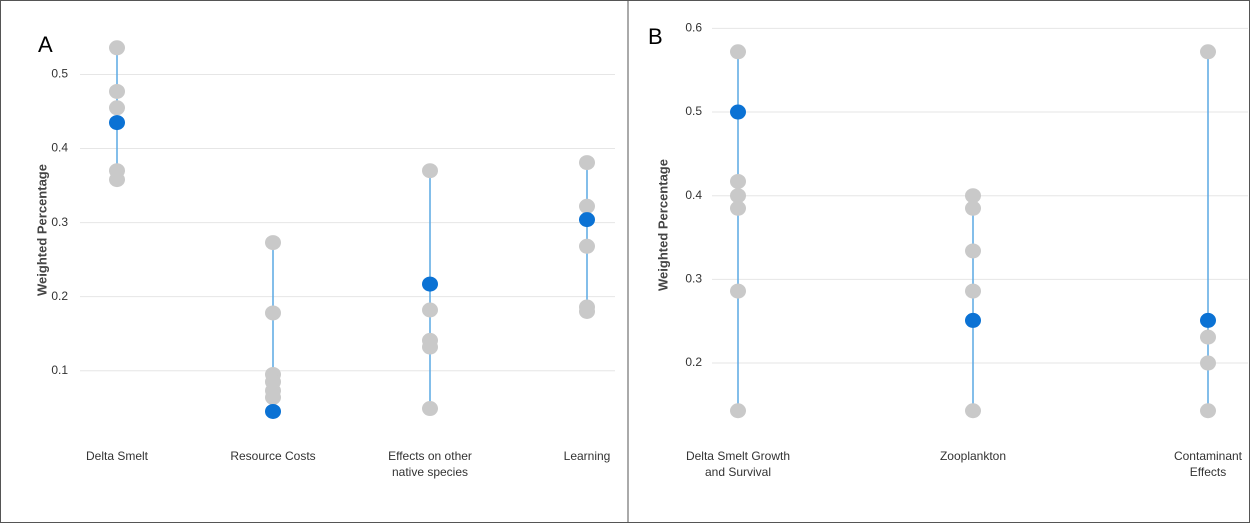 The image size is (1250, 523). I want to click on x-tick-label: Delta Smelt Growth and Survival, so click(738, 464).